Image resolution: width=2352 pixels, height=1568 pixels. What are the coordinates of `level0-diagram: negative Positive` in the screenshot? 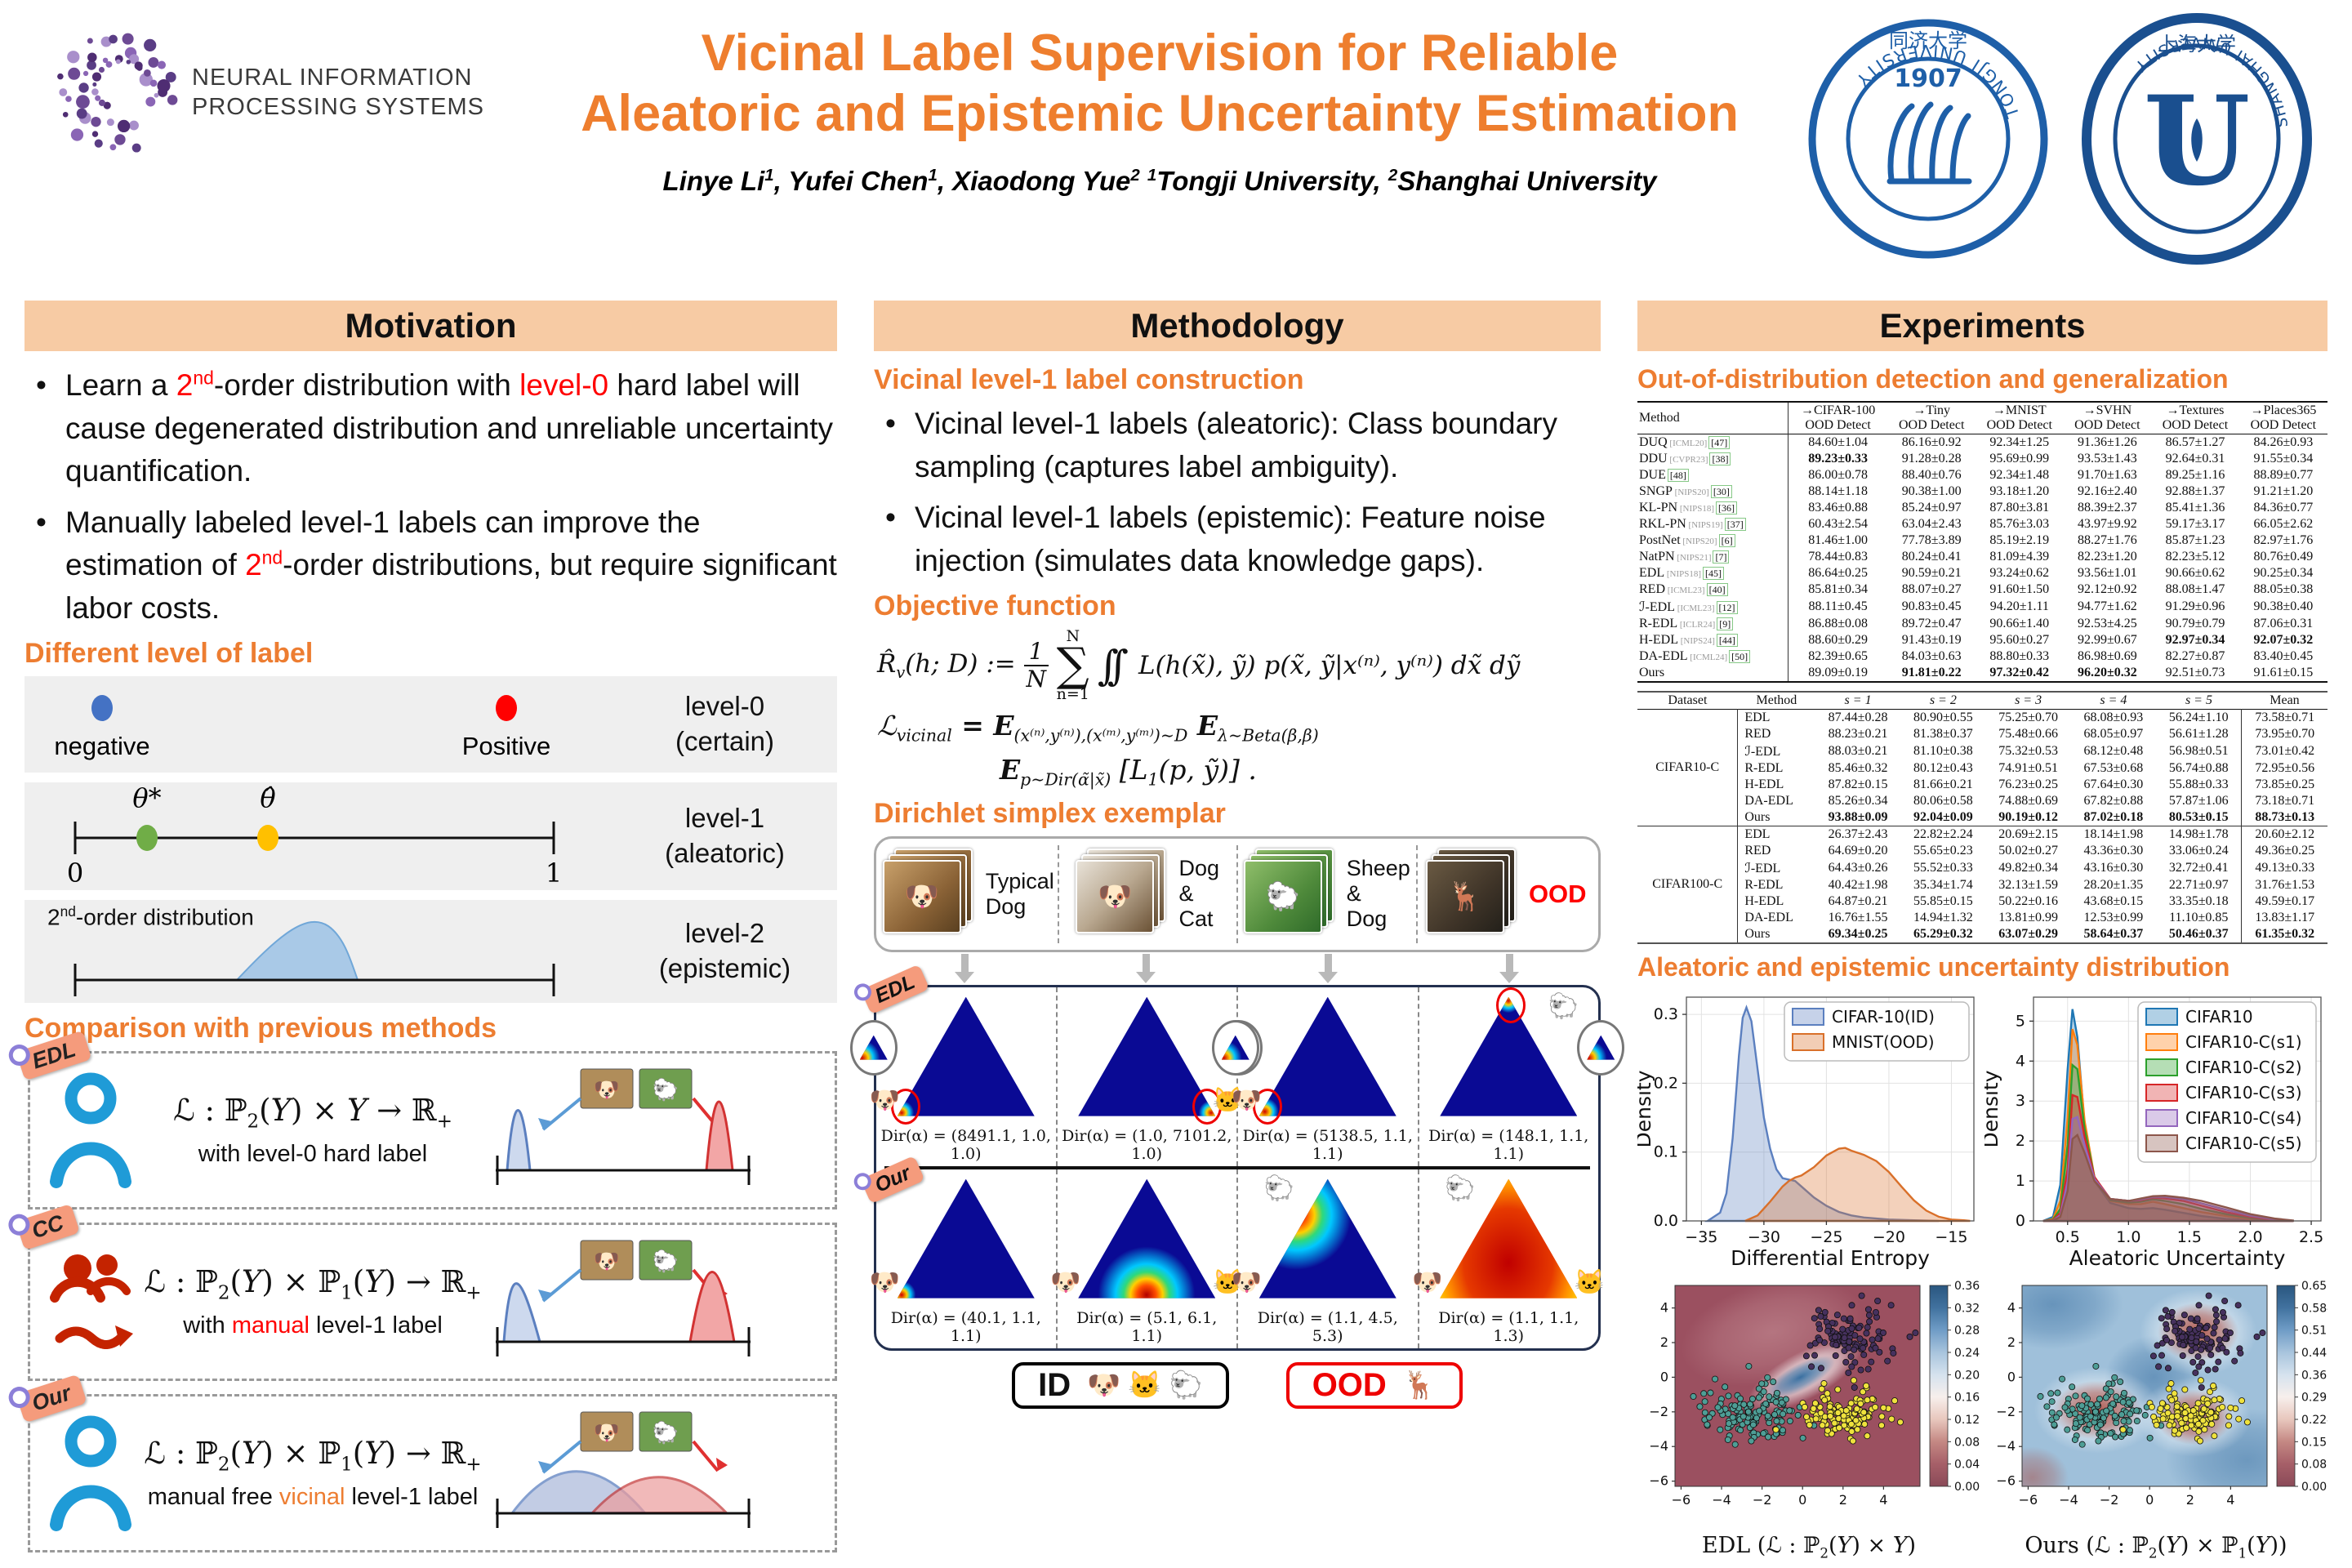 It's located at (302, 727).